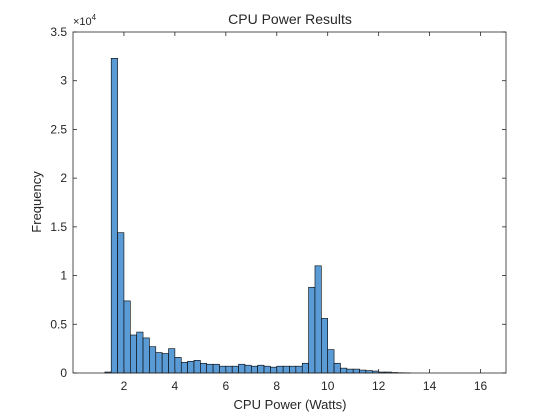  Describe the element at coordinates (94, 17) in the screenshot. I see `y-axis-multiplier-exponent: 4` at that location.